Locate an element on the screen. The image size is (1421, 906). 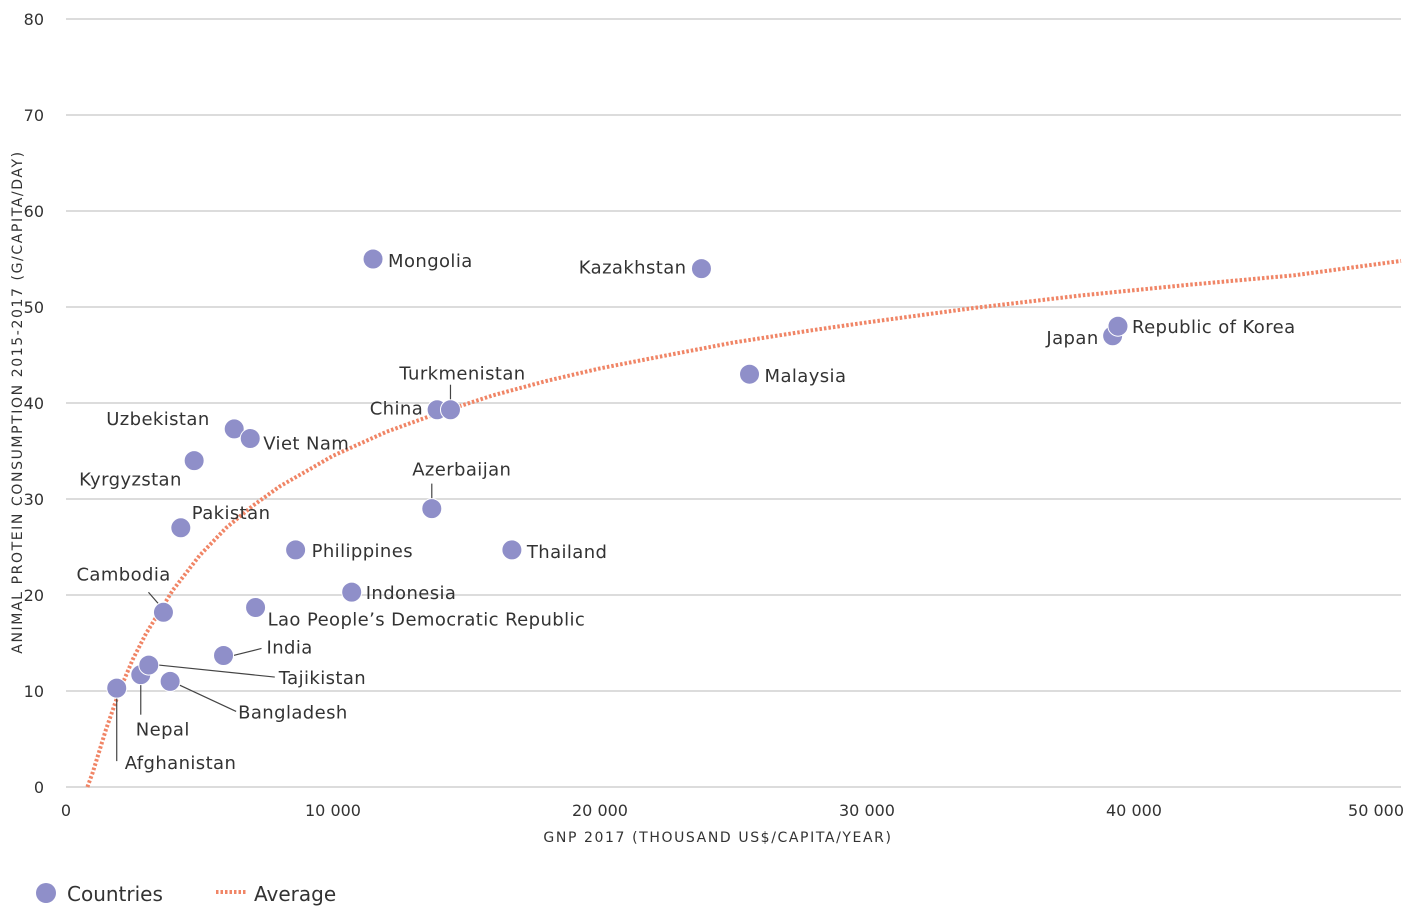
label-cambodia: Cambodia is located at coordinates (123, 574).